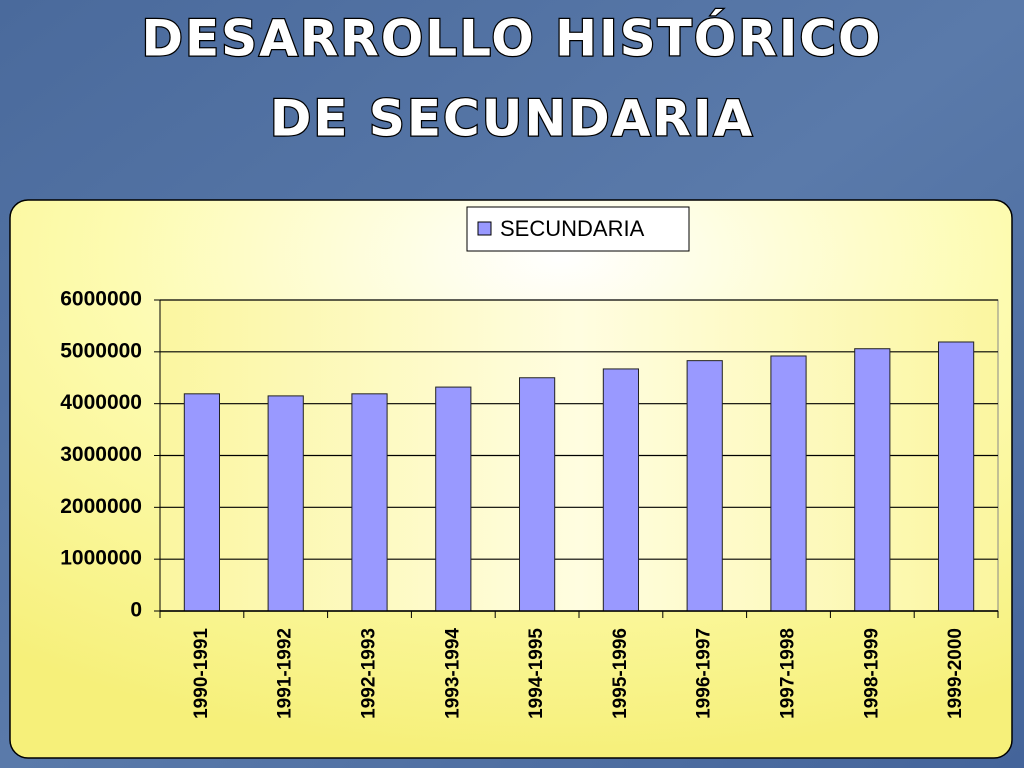 The height and width of the screenshot is (773, 1024). Describe the element at coordinates (536, 673) in the screenshot. I see `x-tick-label: 1994-1995` at that location.